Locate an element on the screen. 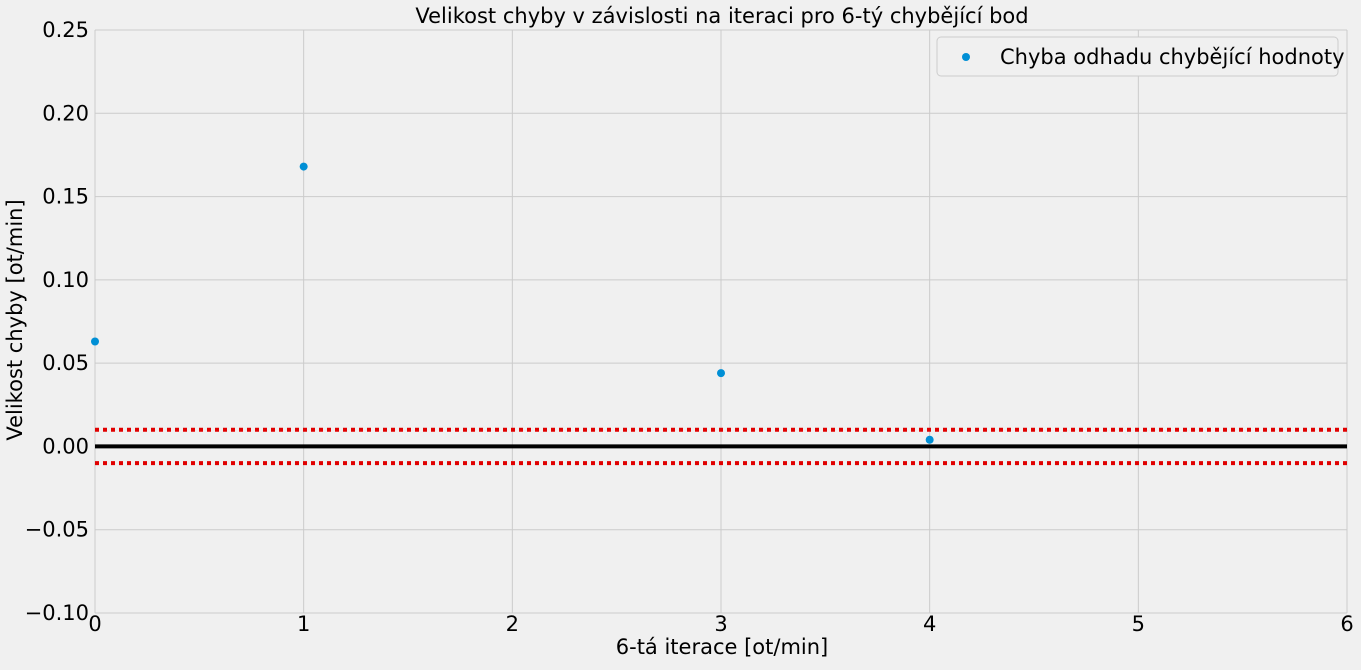  y-tick-label: 0.00 is located at coordinates (65, 446).